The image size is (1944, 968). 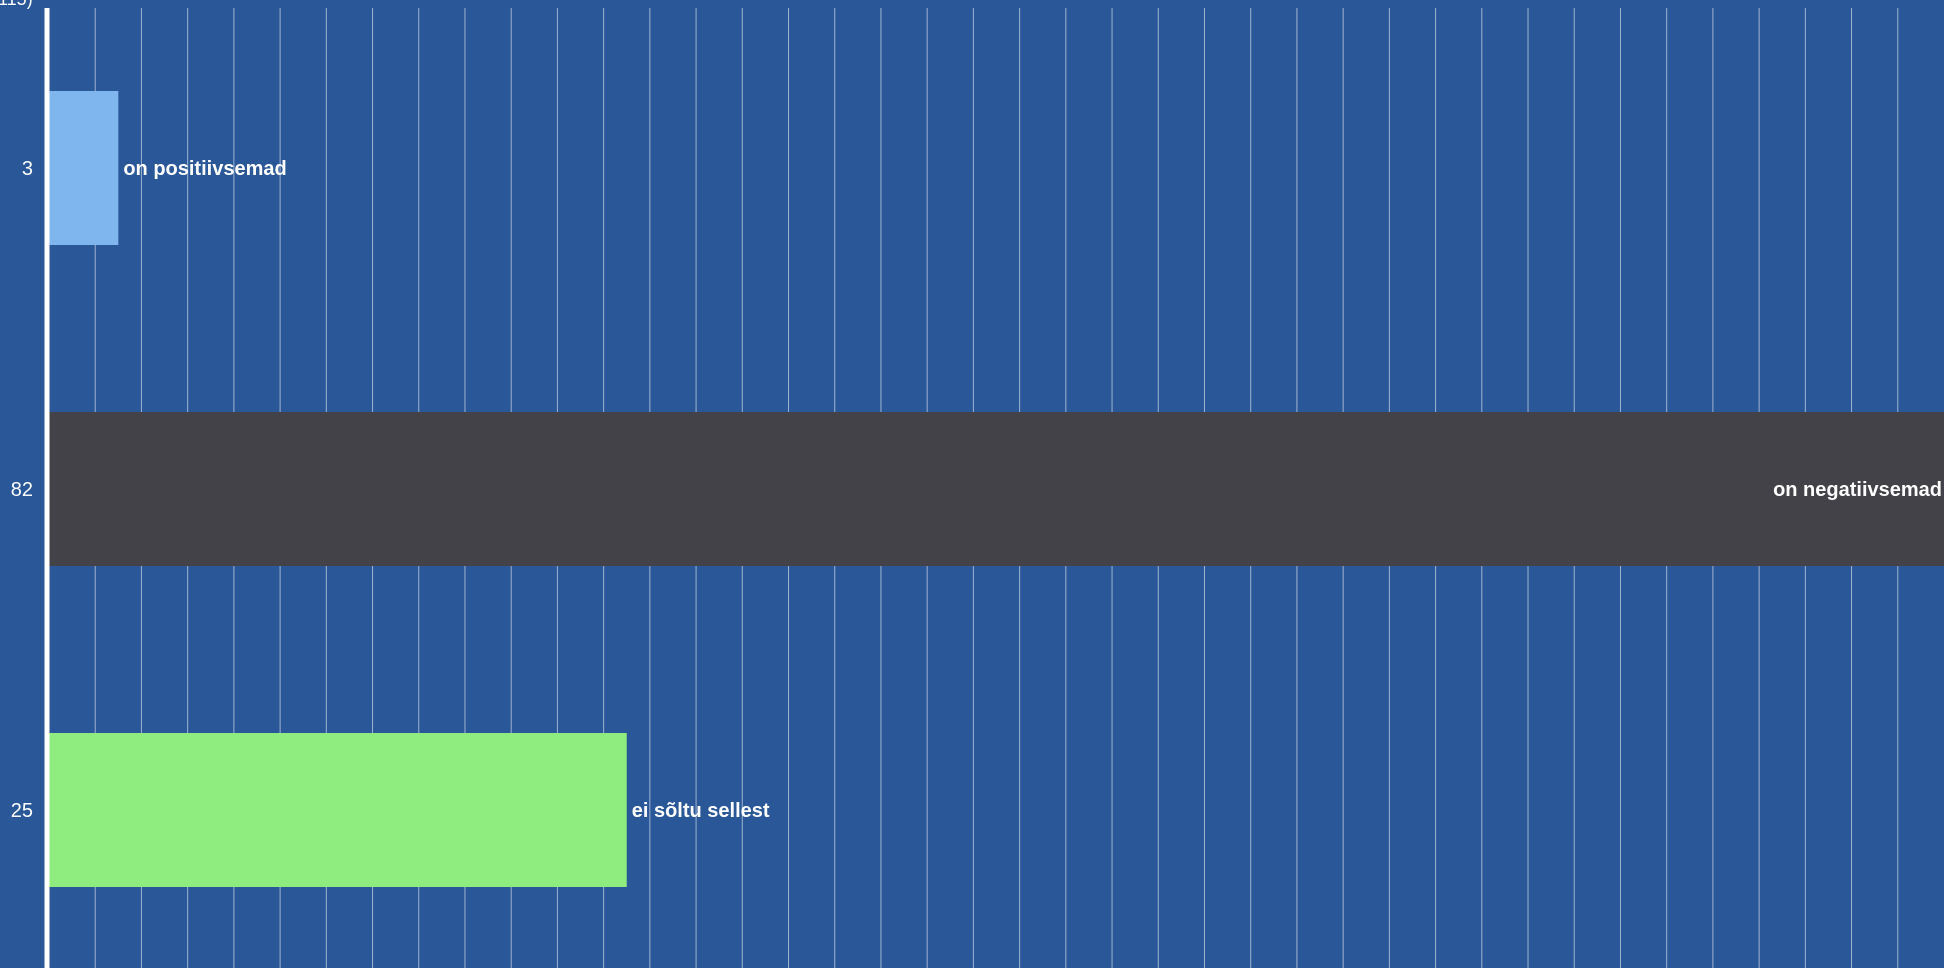 I want to click on category-label-0: 3, so click(x=27, y=169).